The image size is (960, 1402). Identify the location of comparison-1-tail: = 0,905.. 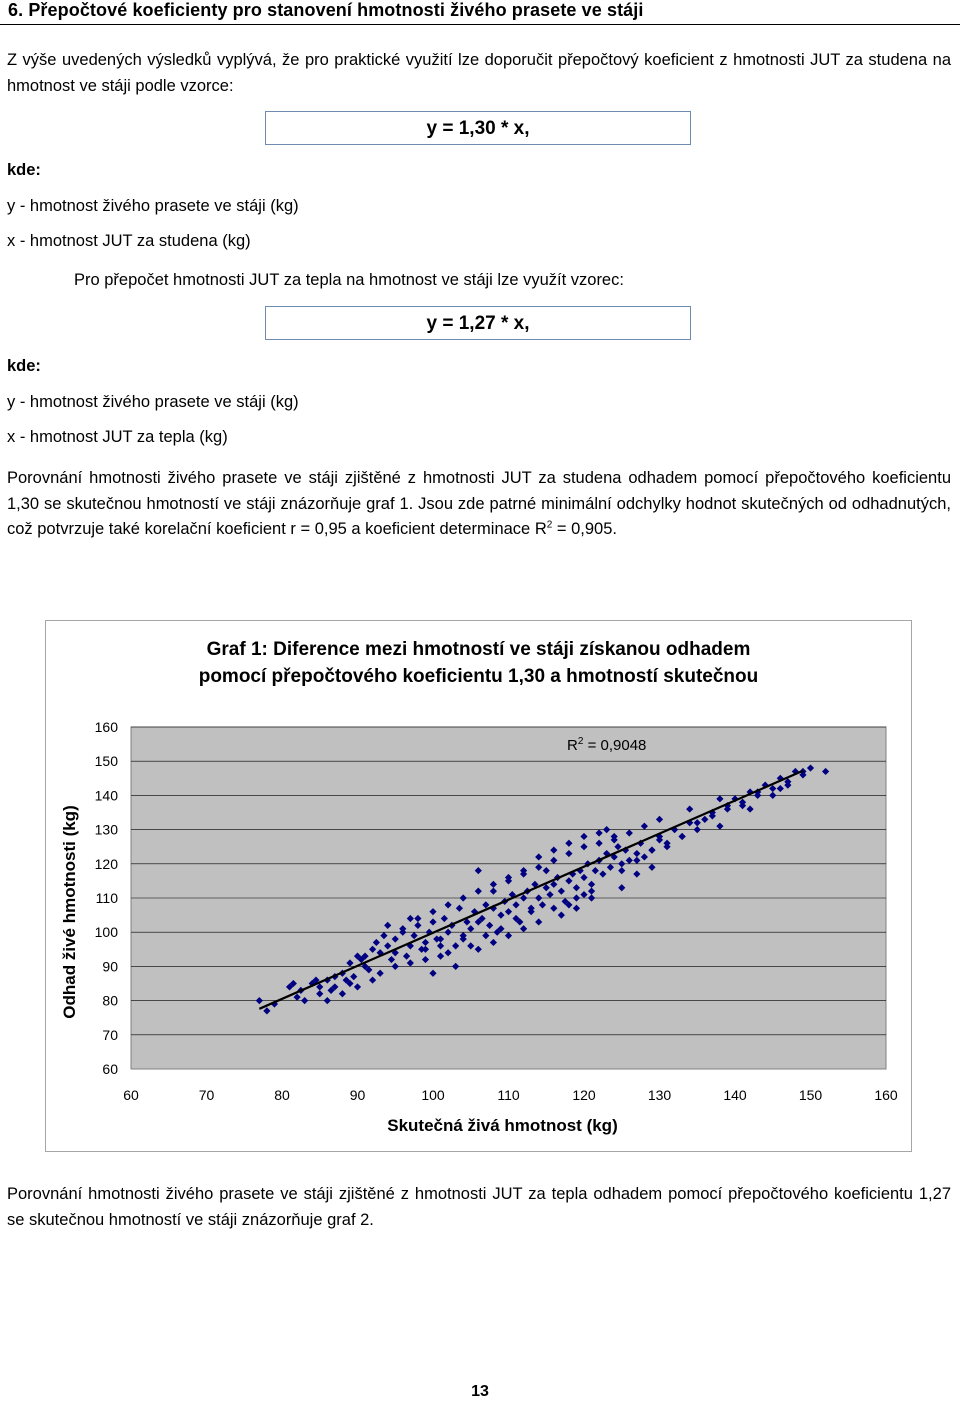
(584, 529).